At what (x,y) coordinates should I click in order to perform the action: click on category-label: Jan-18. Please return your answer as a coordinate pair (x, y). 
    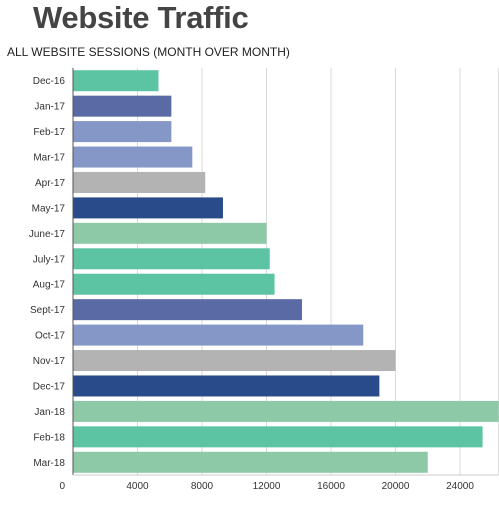
    Looking at the image, I should click on (49, 412).